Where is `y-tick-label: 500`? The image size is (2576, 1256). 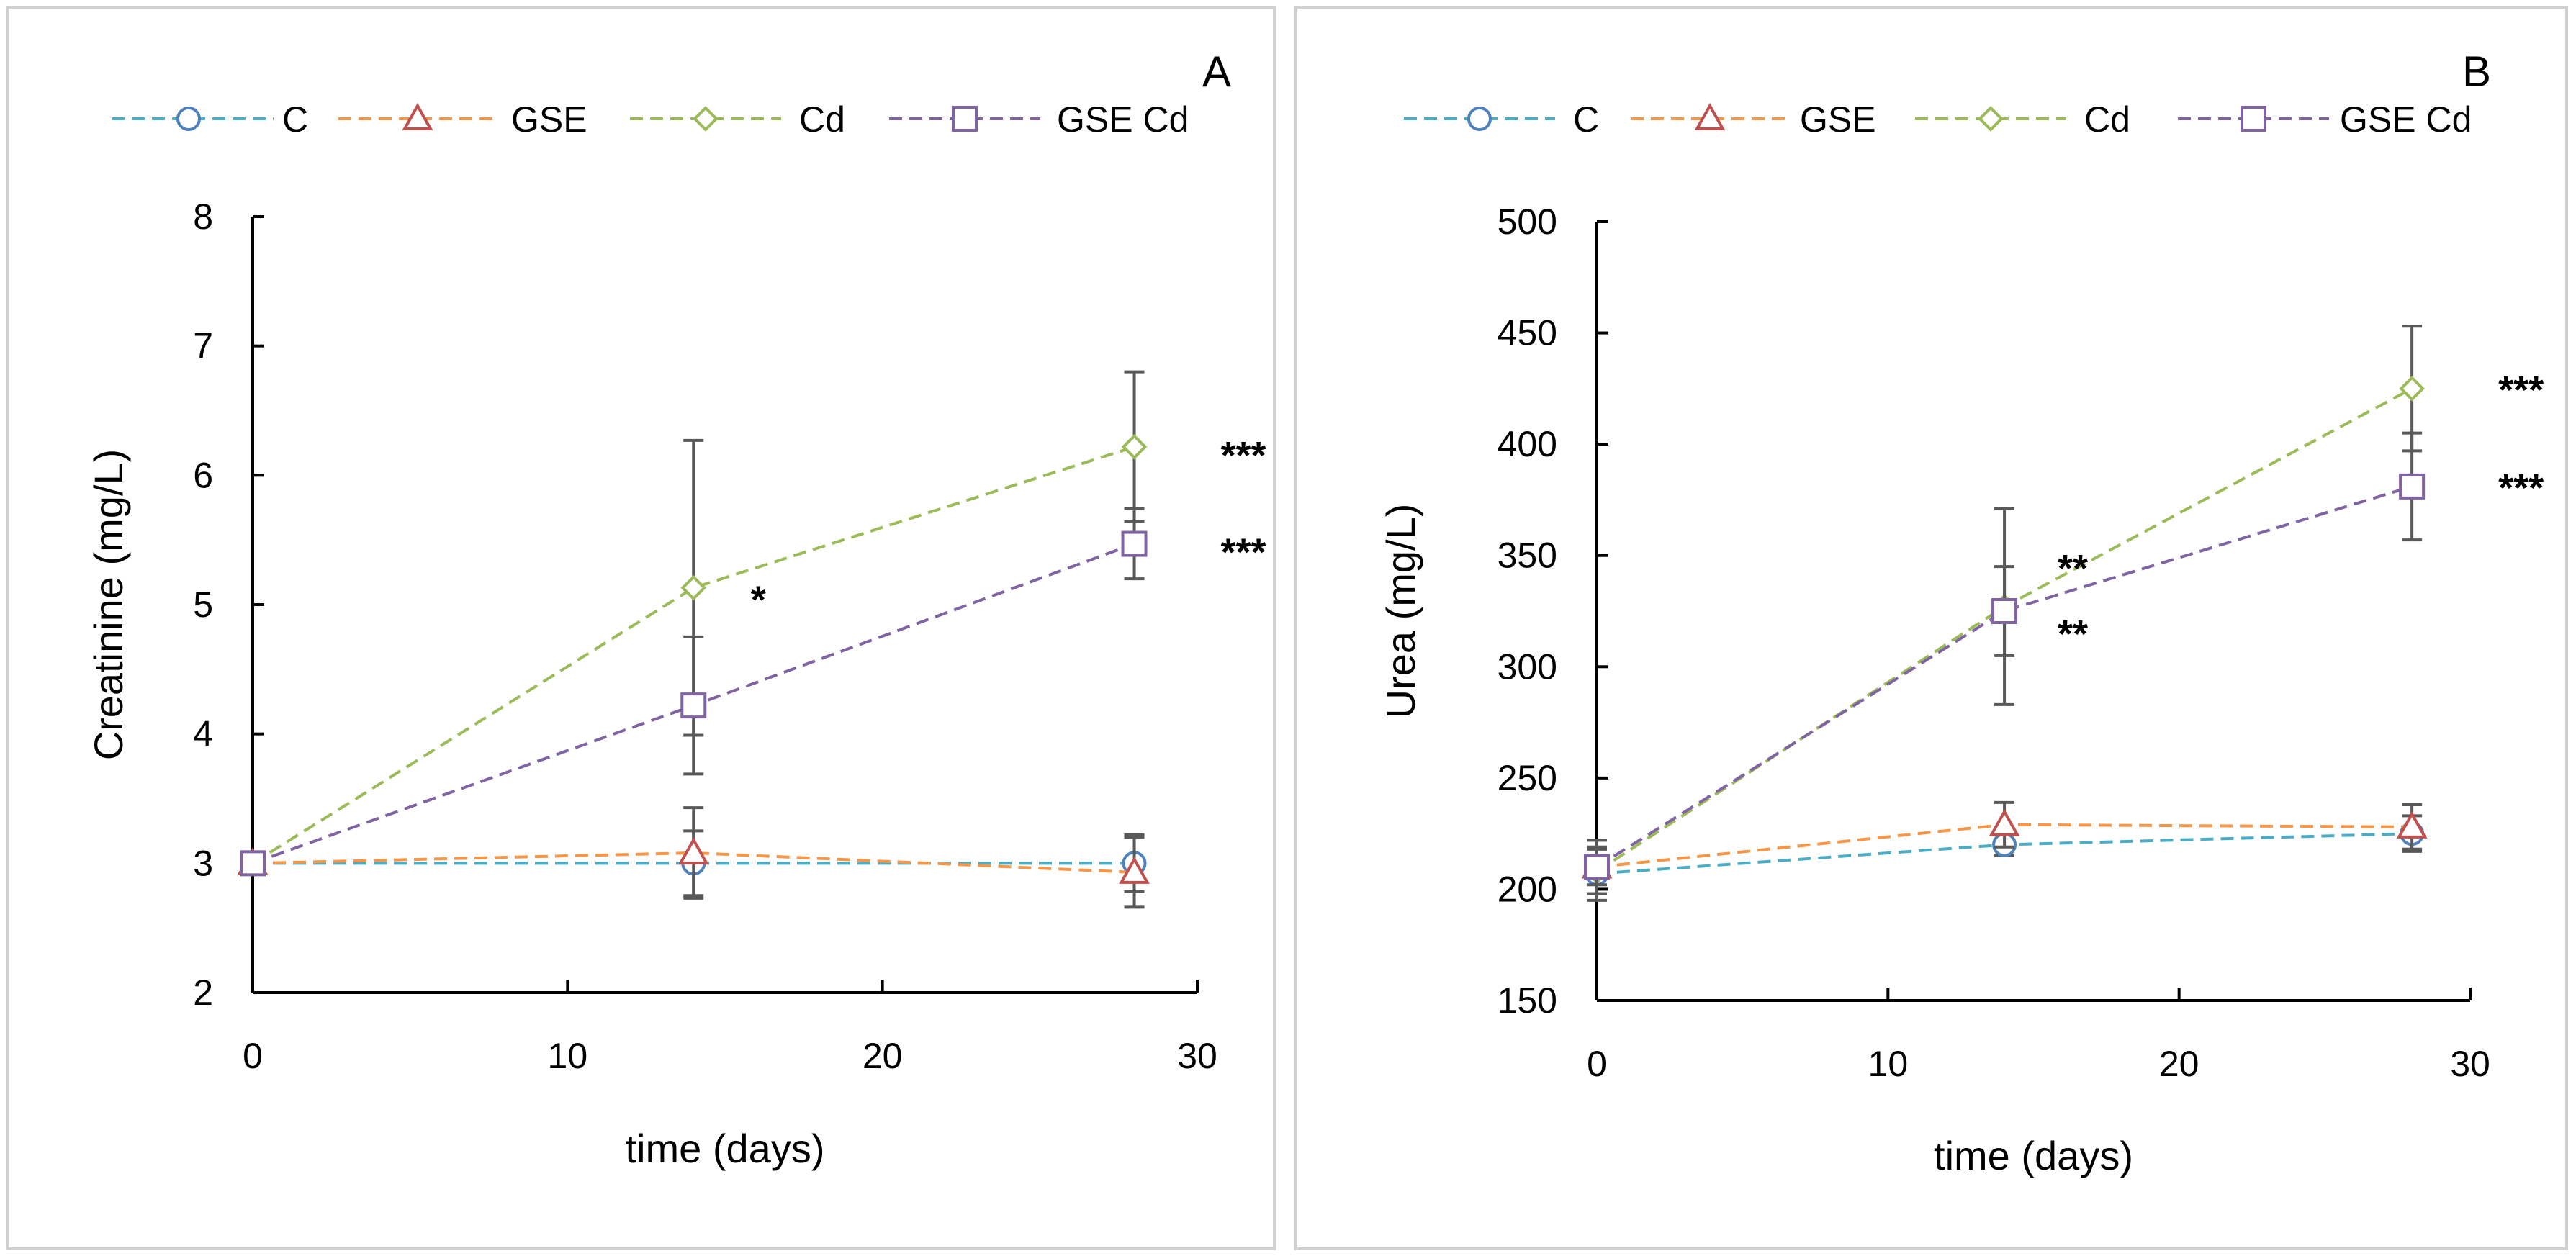
y-tick-label: 500 is located at coordinates (1527, 222).